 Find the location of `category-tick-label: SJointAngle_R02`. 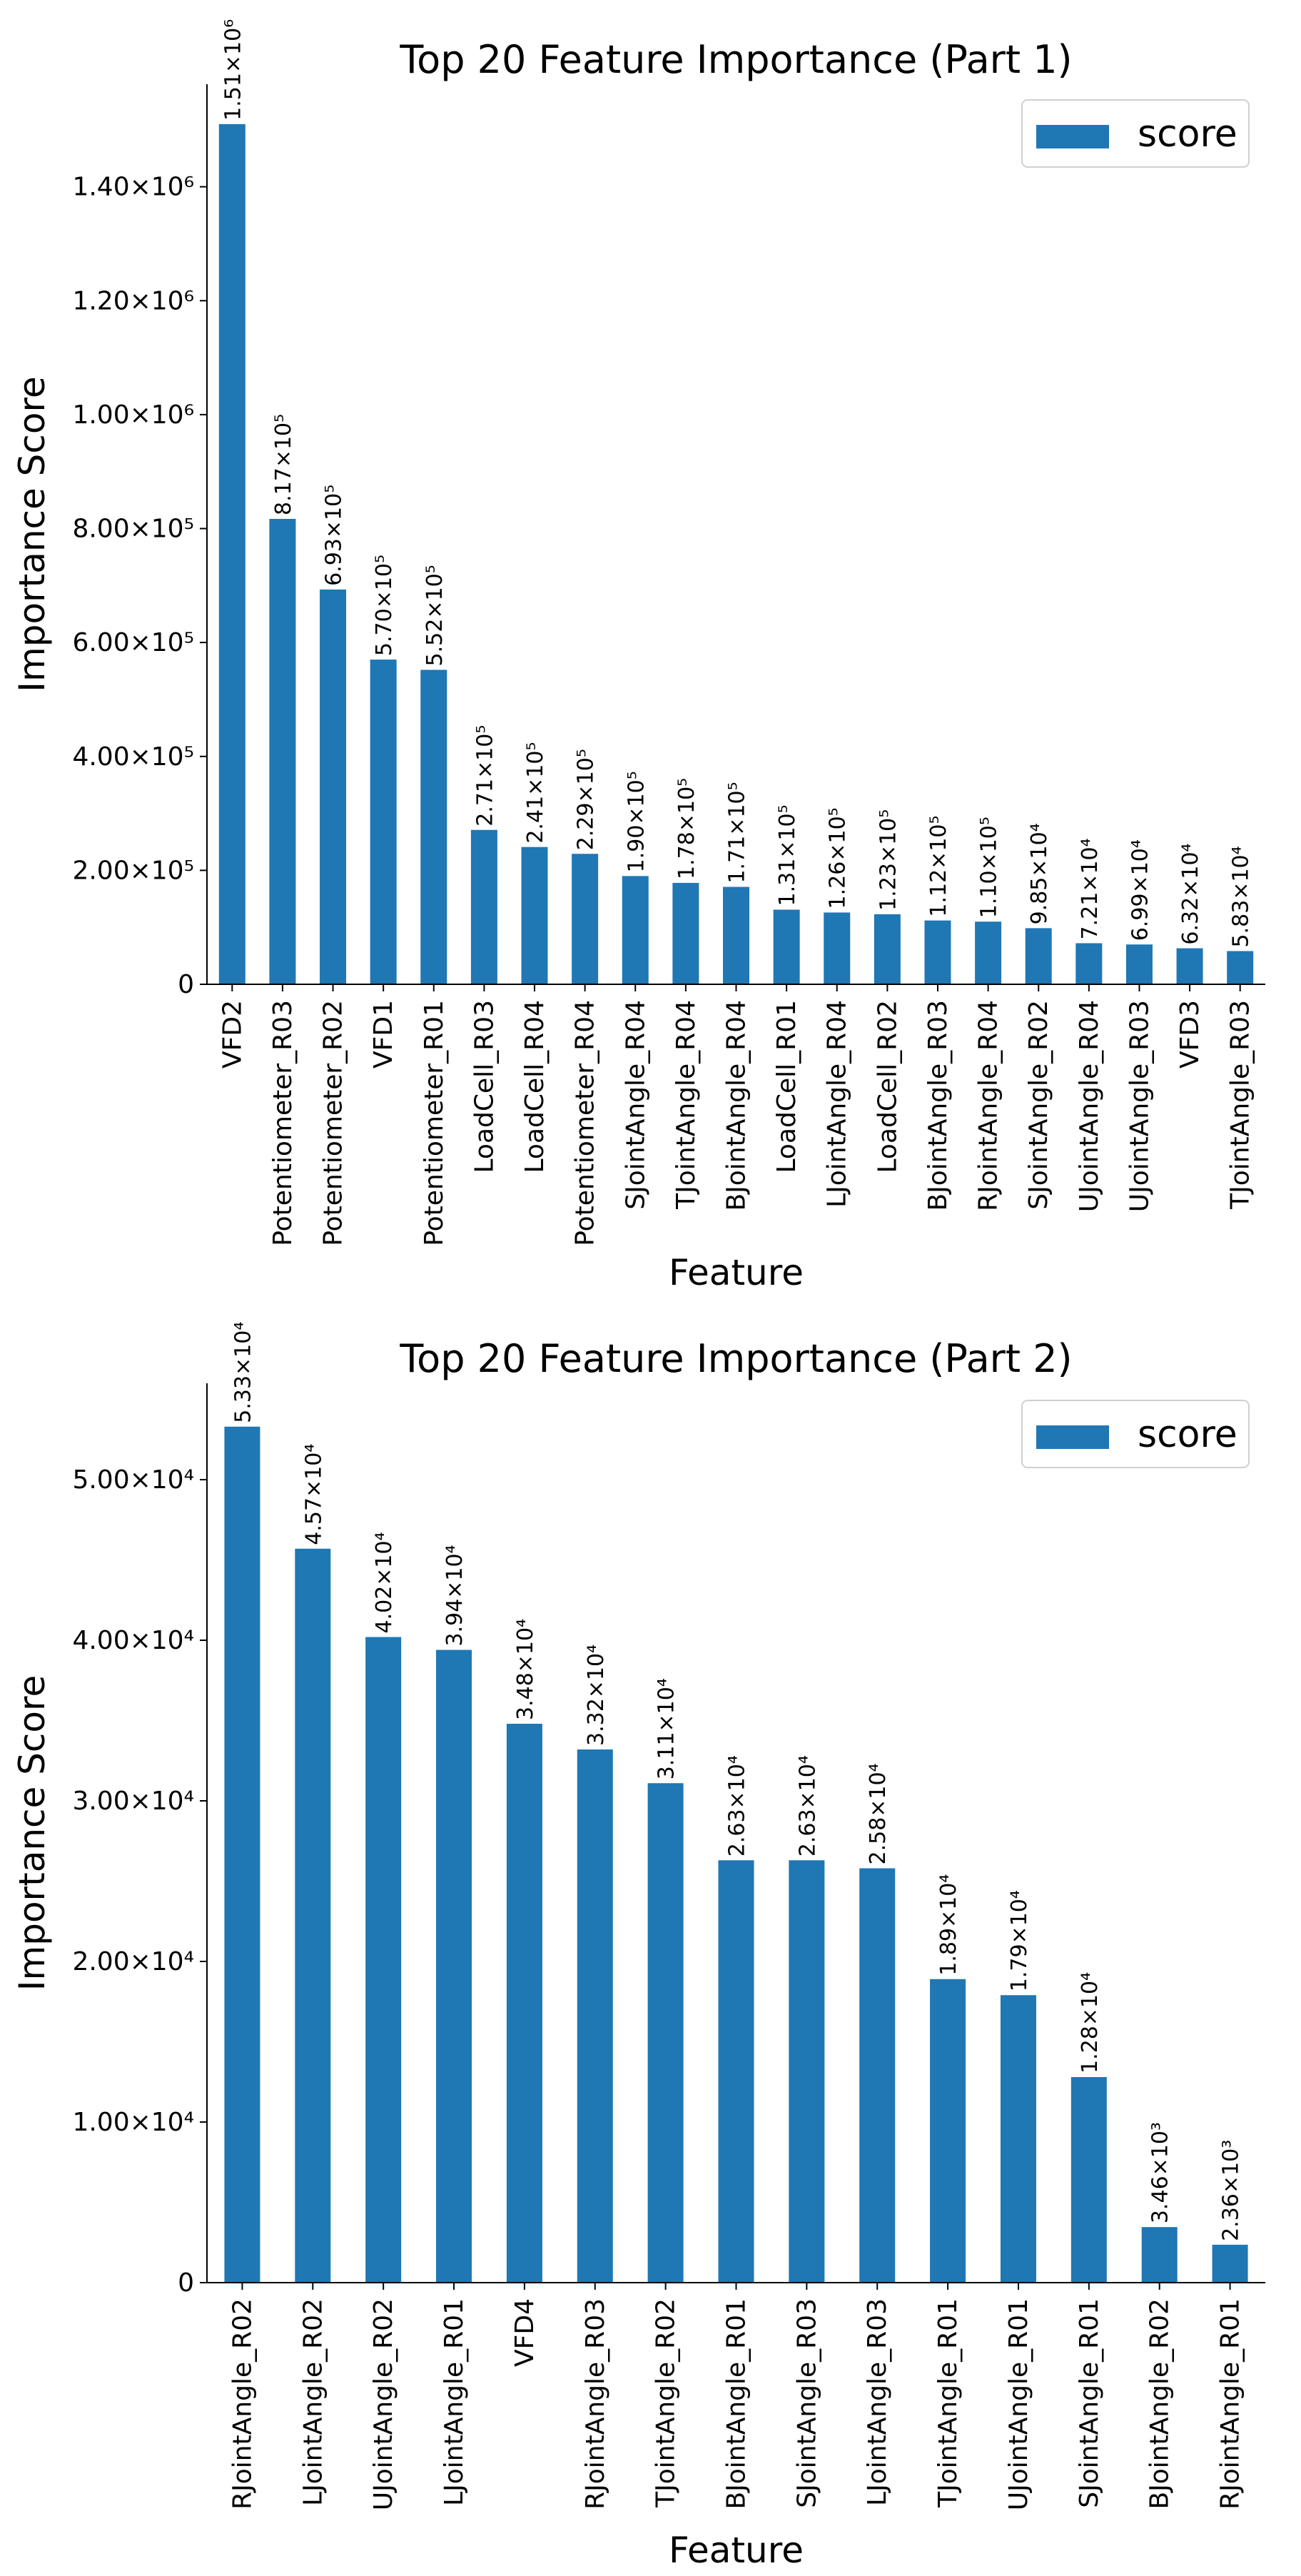

category-tick-label: SJointAngle_R02 is located at coordinates (1038, 1105).